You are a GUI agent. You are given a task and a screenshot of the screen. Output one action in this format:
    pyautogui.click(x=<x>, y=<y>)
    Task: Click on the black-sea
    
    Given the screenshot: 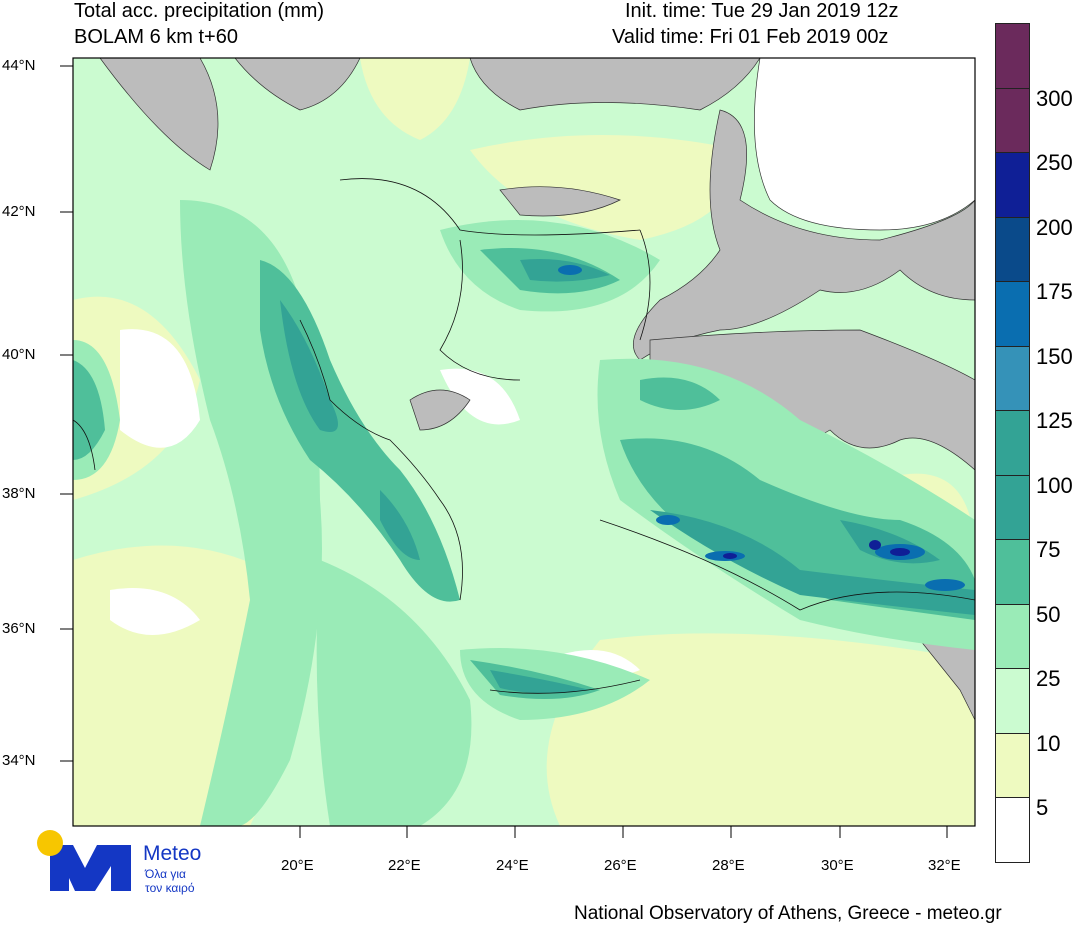 What is the action you would take?
    pyautogui.click(x=864, y=144)
    